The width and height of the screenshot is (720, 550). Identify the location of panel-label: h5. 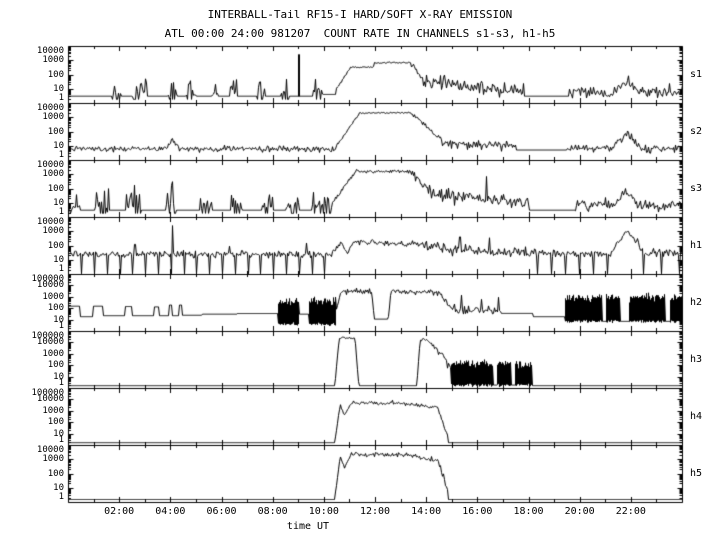
(696, 473).